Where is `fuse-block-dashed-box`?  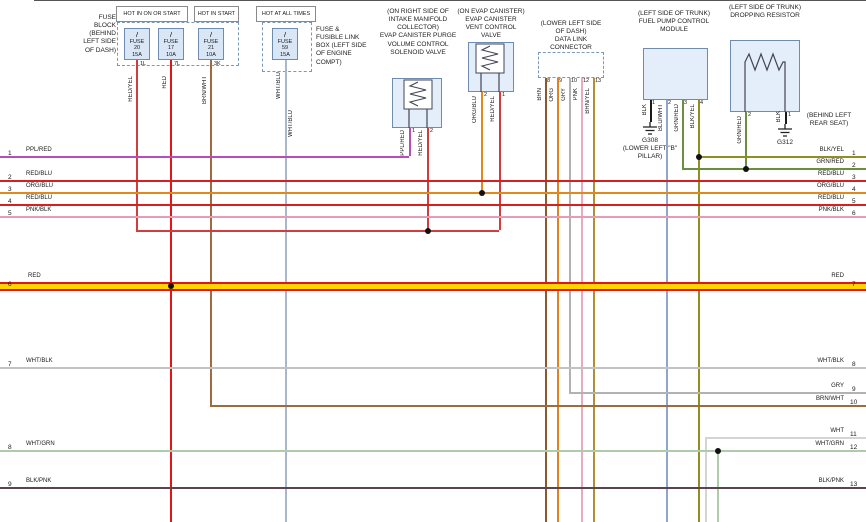 fuse-block-dashed-box is located at coordinates (178, 44).